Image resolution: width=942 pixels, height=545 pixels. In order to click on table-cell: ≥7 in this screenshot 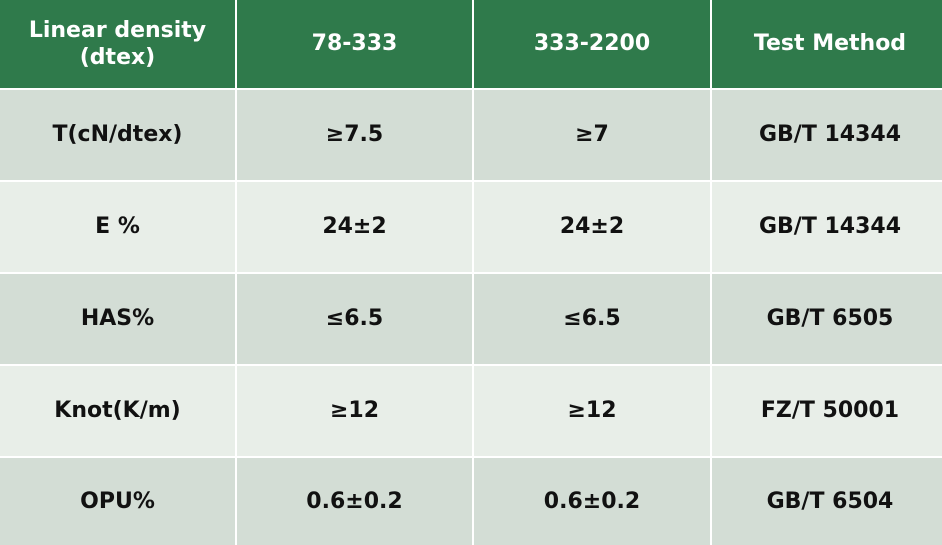, I will do `click(592, 135)`.